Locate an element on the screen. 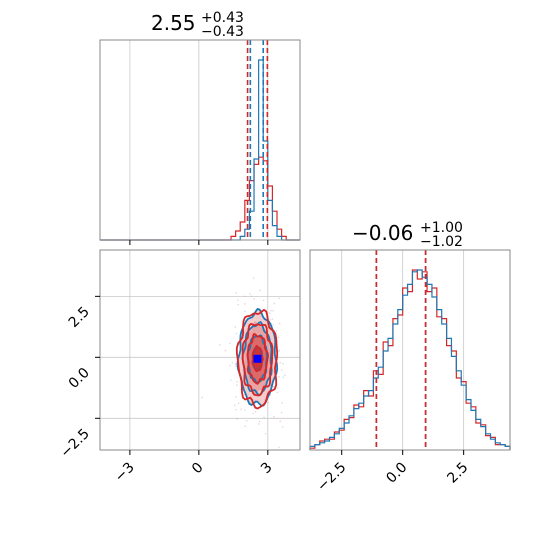 This screenshot has width=550, height=550. joint-density-panel is located at coordinates (200, 350).